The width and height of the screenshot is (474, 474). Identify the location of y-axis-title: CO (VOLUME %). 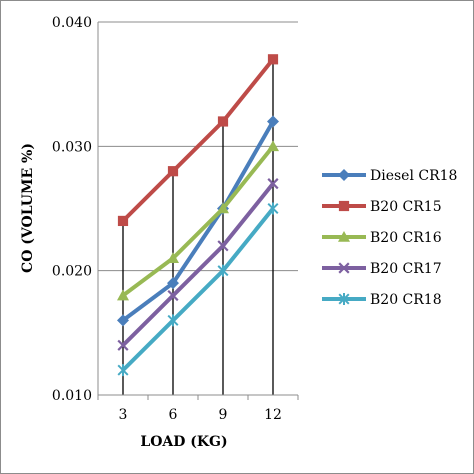
(28, 208).